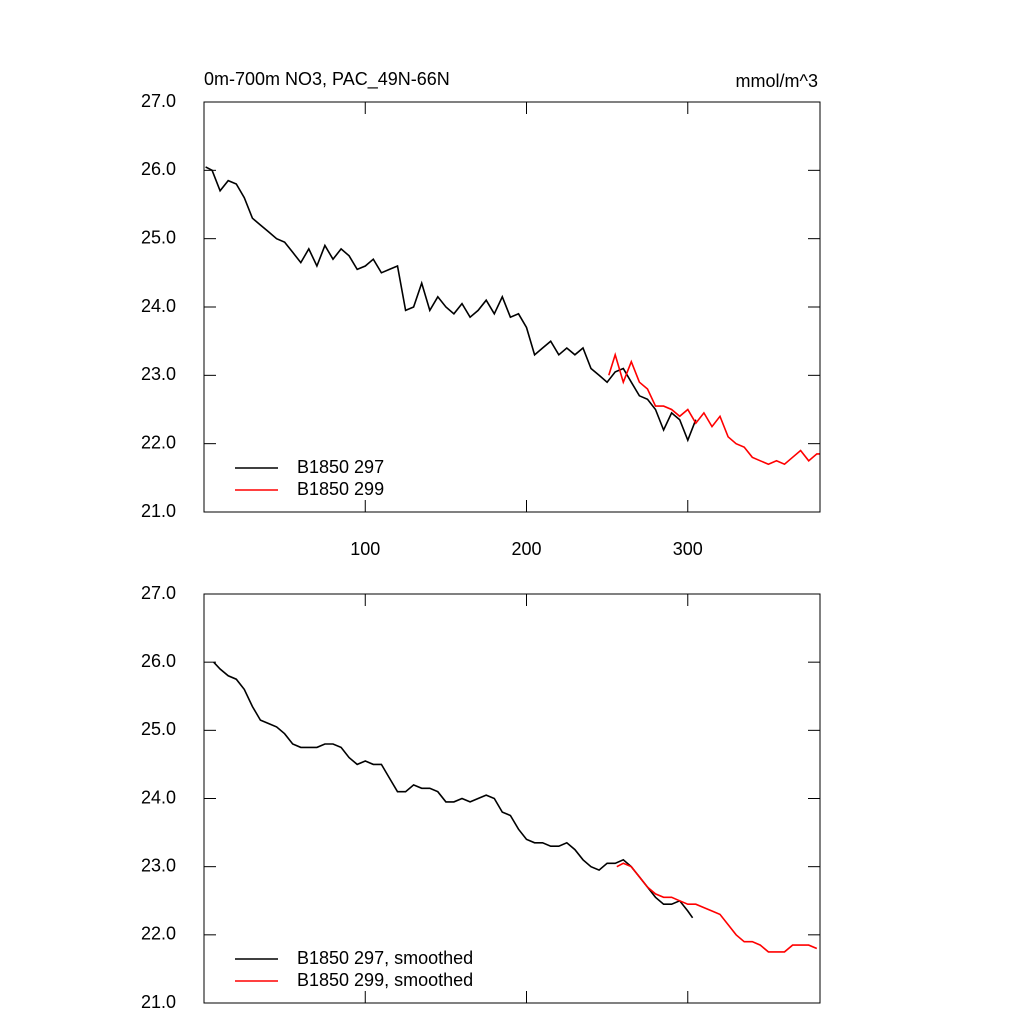  I want to click on x-tick-label: 100, so click(365, 549).